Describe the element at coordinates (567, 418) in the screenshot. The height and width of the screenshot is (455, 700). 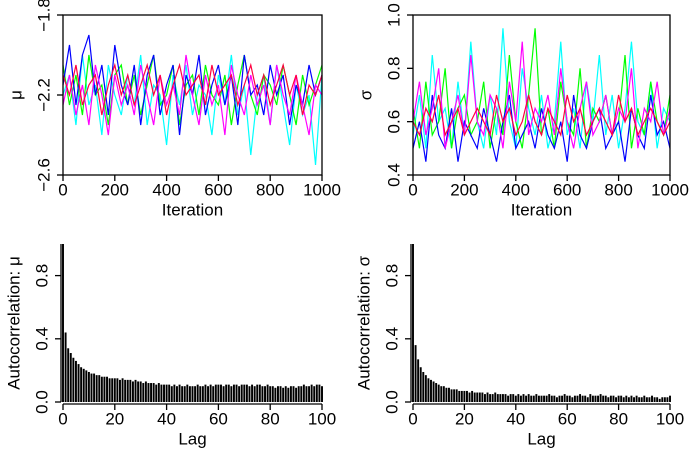
I see `x-tick-label: 60` at that location.